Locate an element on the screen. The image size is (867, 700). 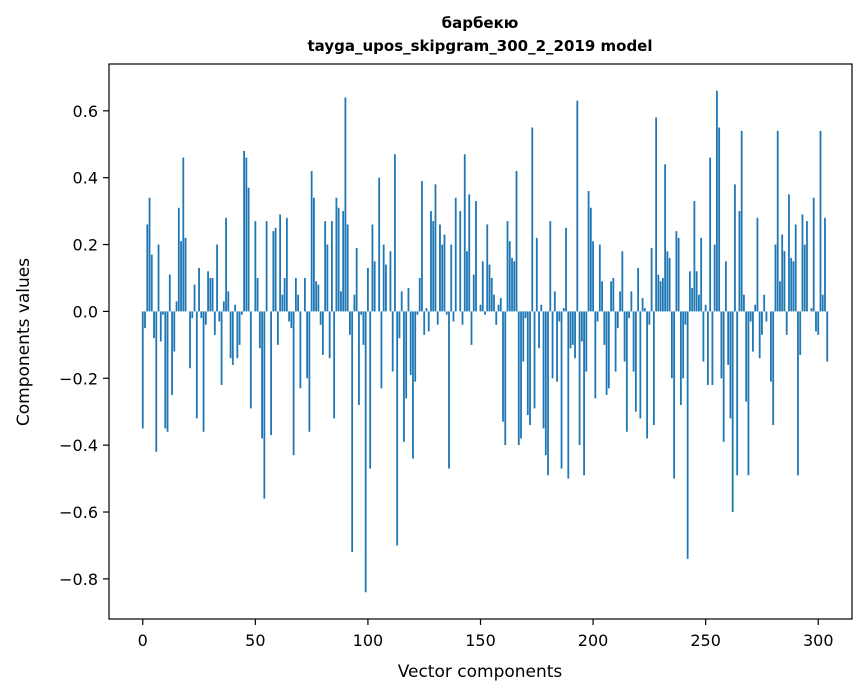
x-tick-label: 250 is located at coordinates (705, 640).